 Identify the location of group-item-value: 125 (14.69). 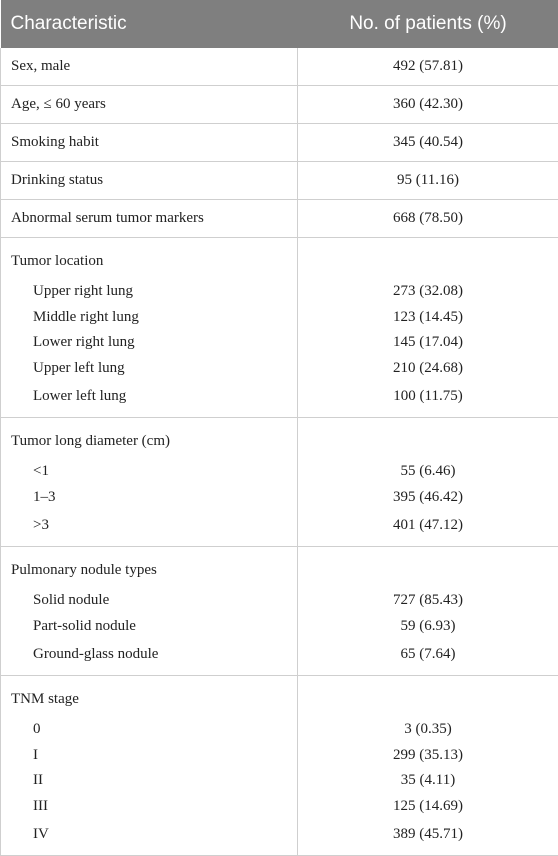
(428, 807).